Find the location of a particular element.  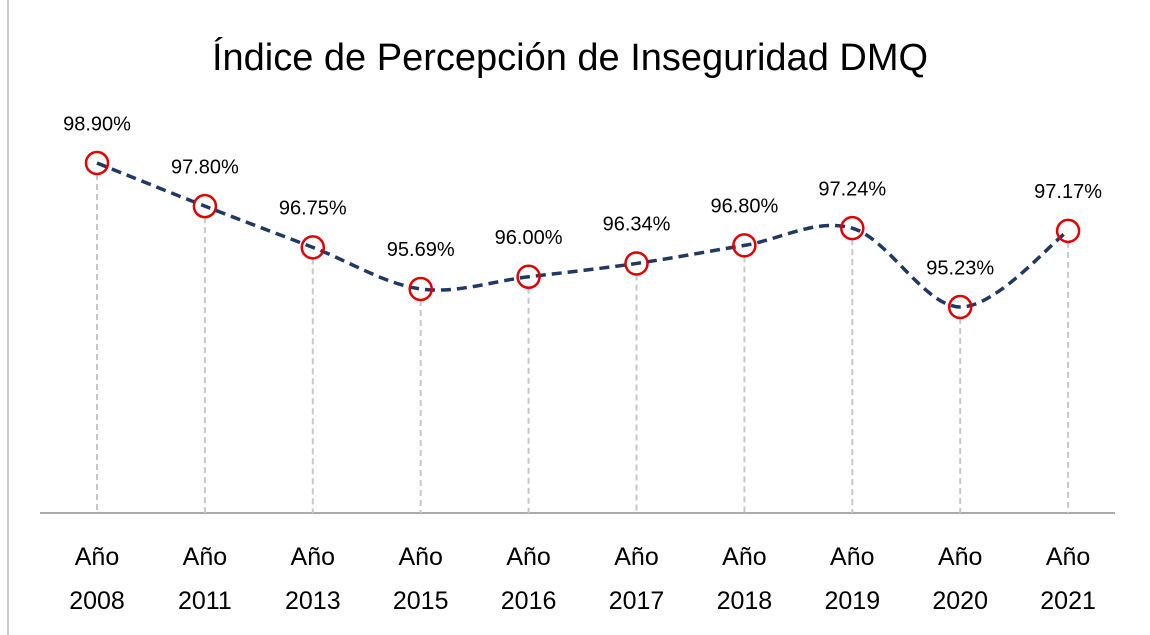

x-tick-label: Año 2018 is located at coordinates (744, 579).